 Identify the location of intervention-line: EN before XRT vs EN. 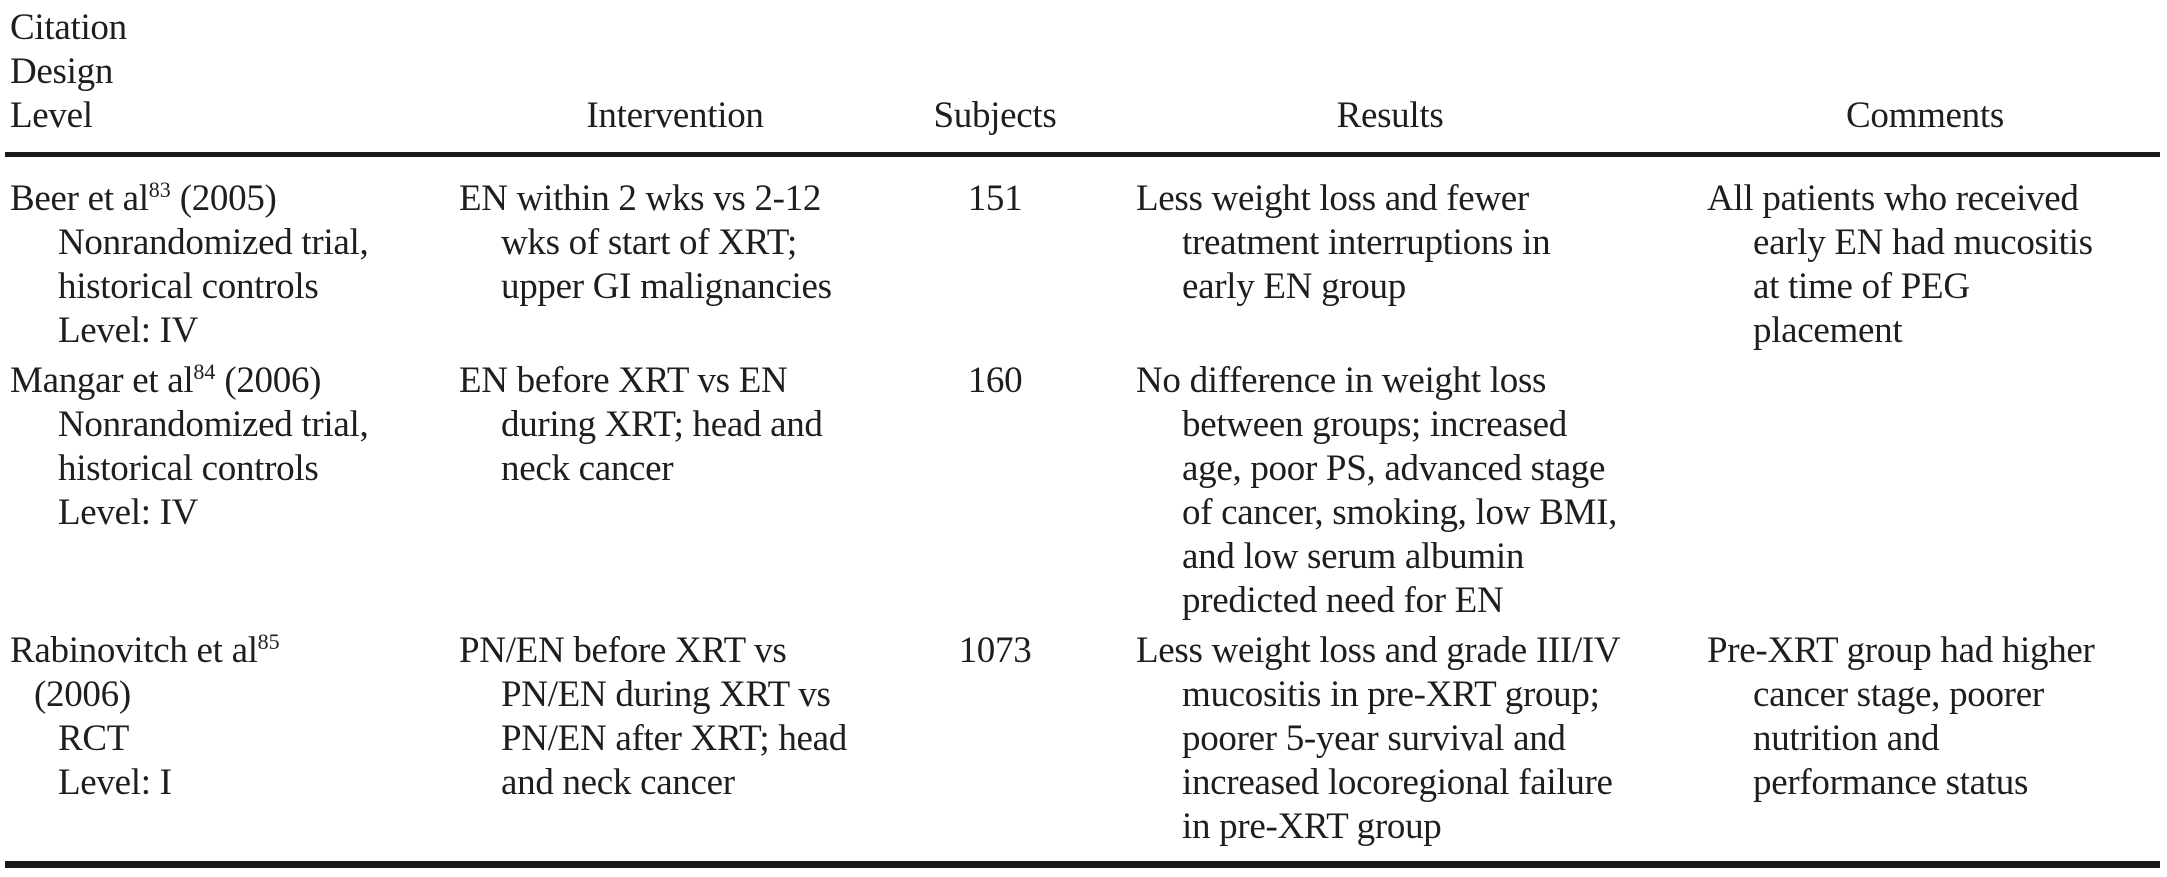
(623, 380).